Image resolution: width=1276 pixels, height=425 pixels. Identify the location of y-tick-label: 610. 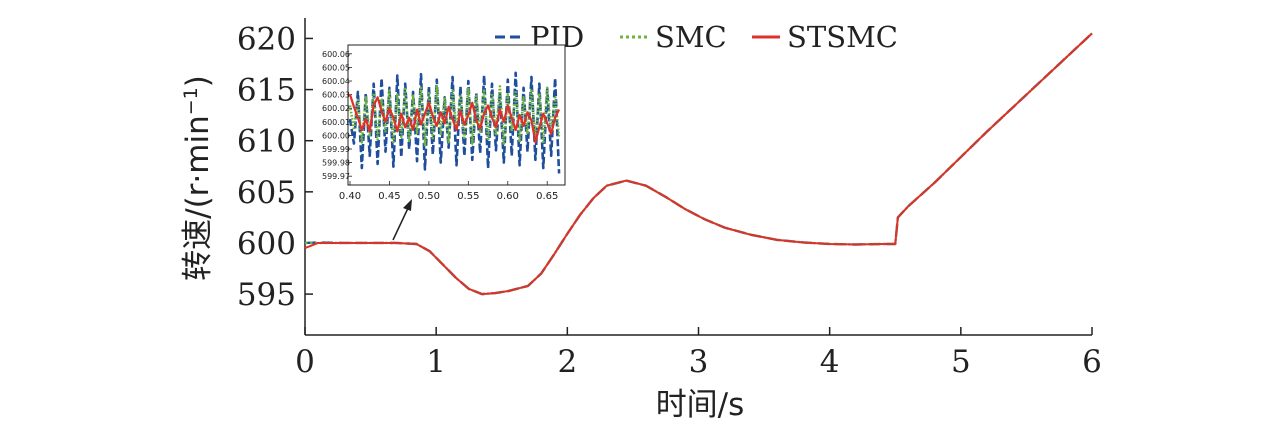
(266, 142).